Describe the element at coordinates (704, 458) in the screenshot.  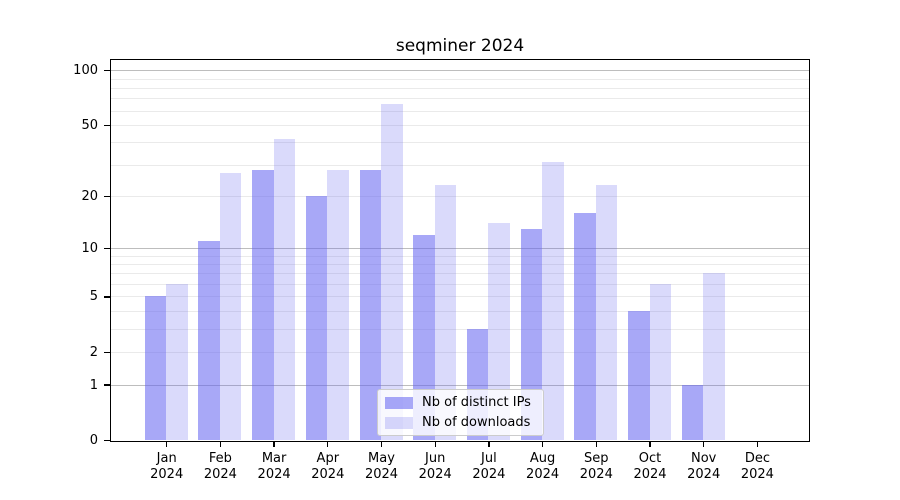
I see `month-name: Nov` at that location.